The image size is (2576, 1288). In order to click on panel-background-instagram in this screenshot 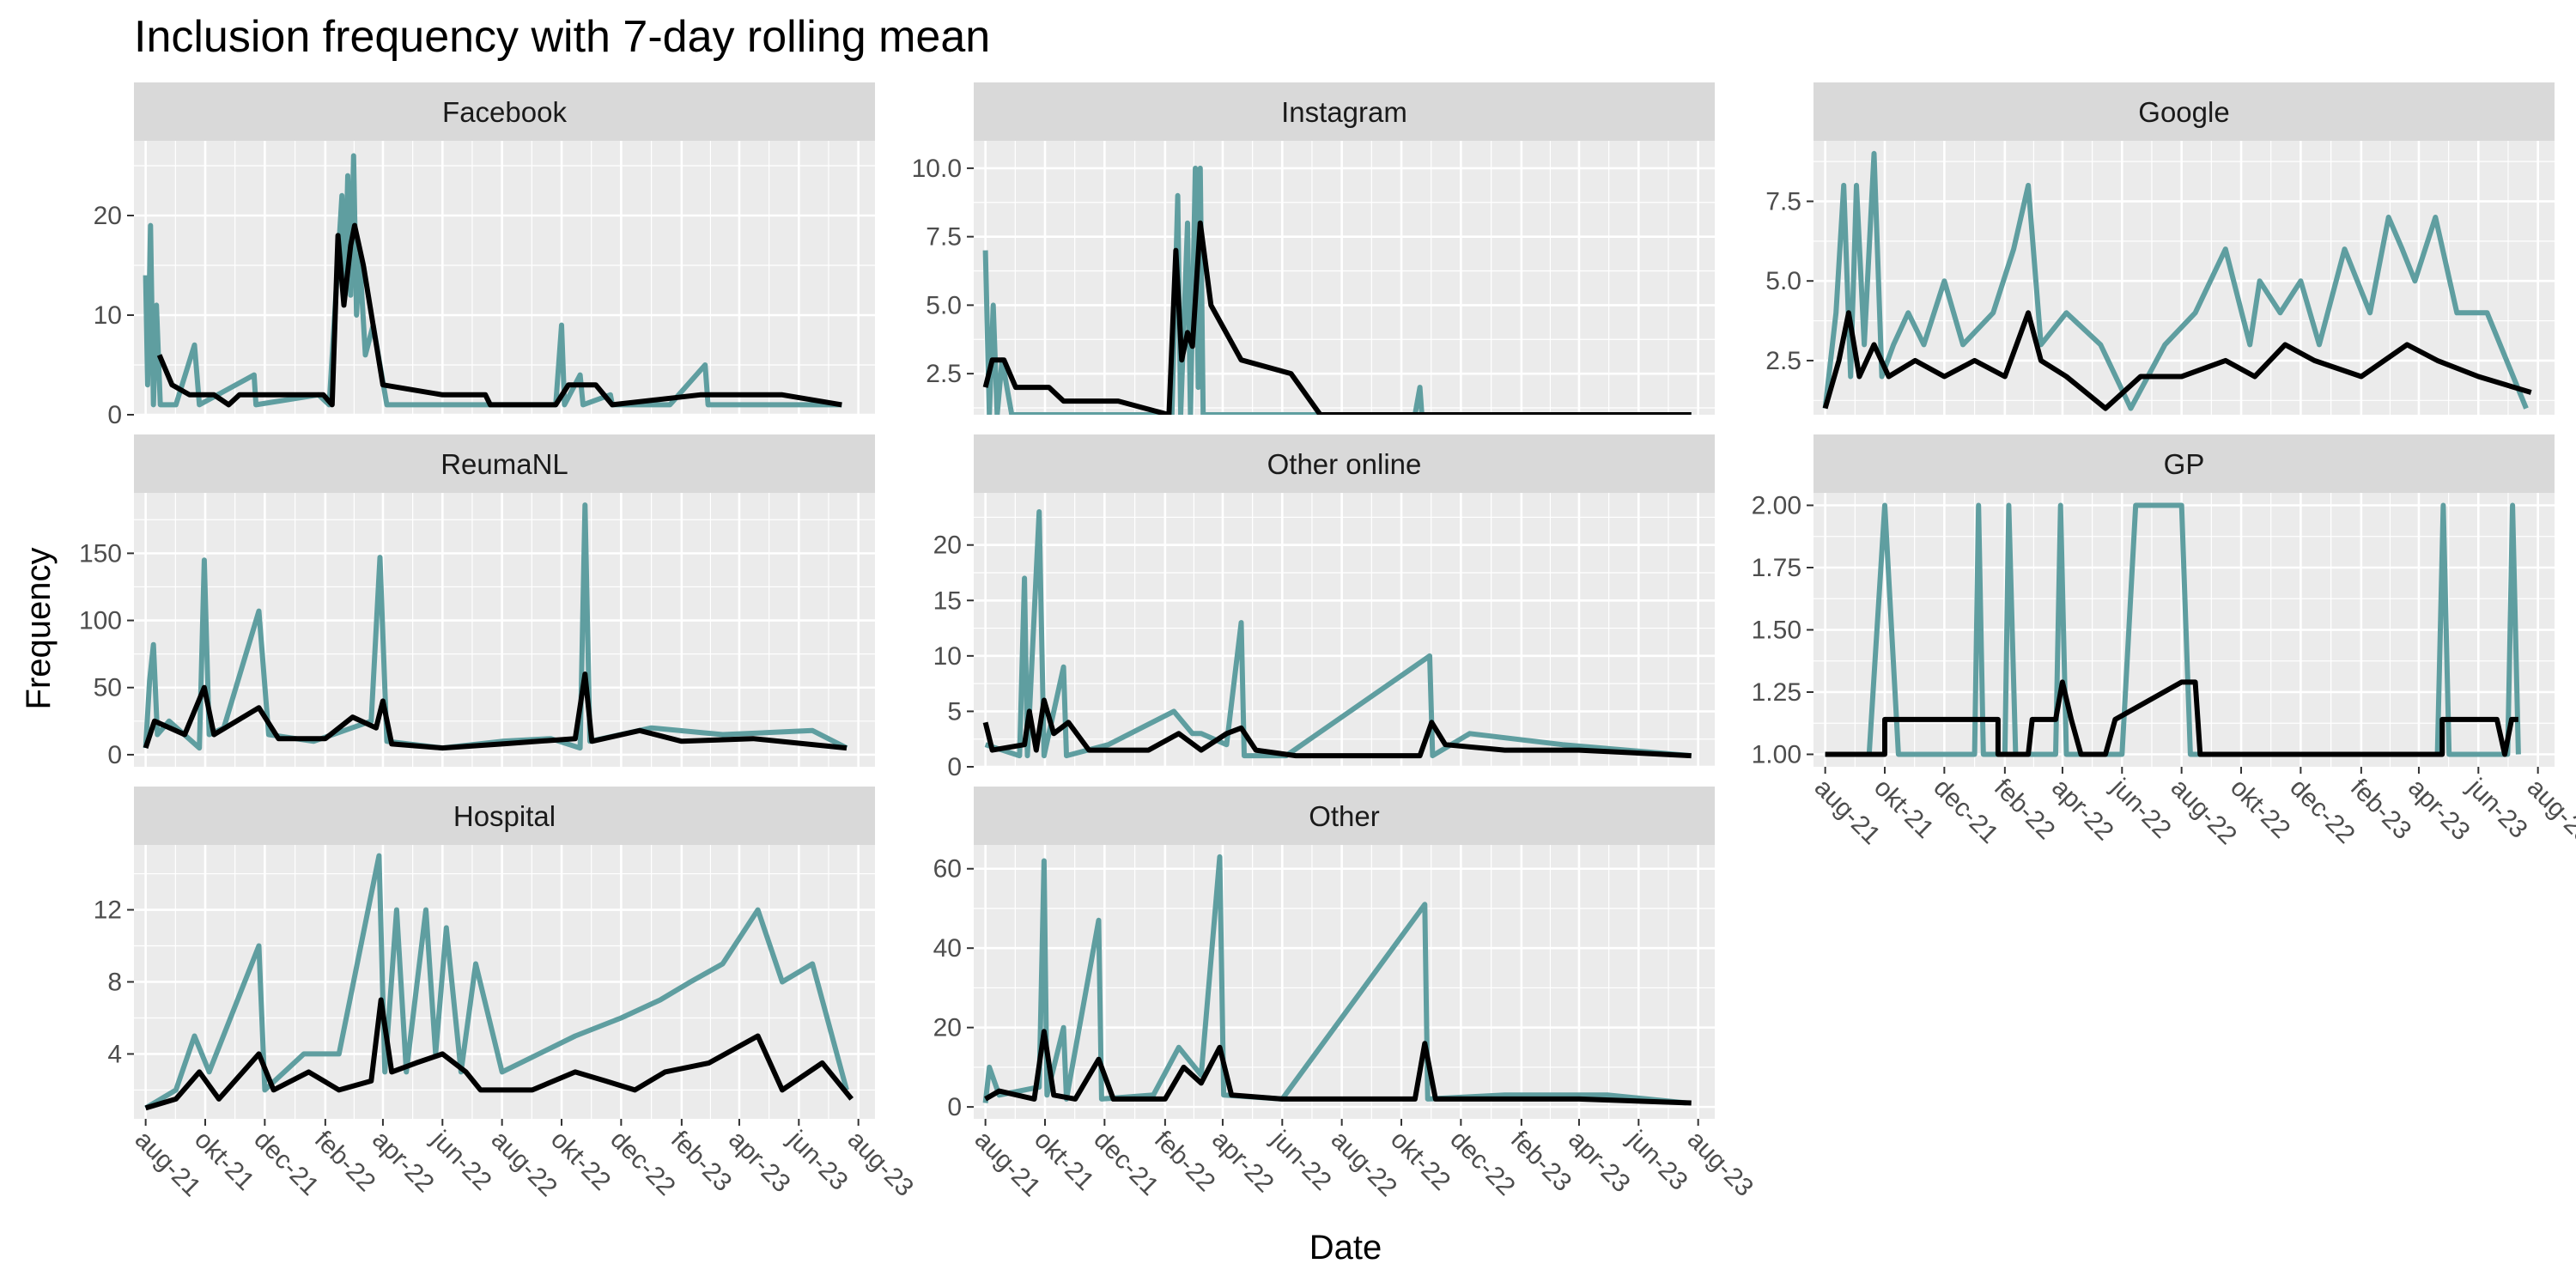, I will do `click(1345, 278)`.